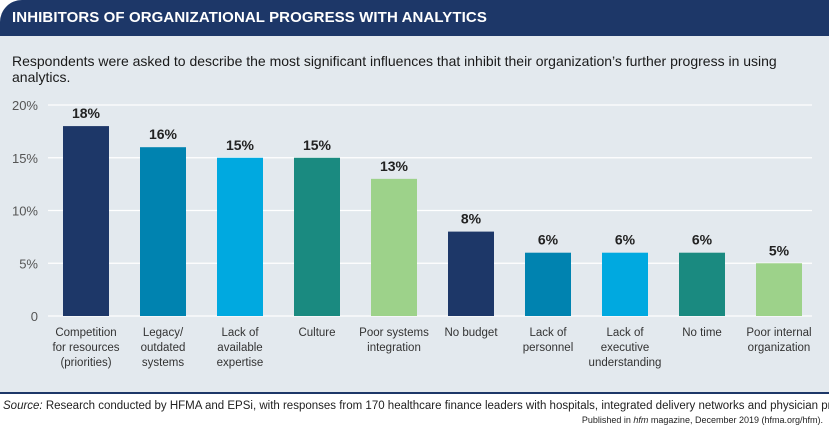  What do you see at coordinates (471, 219) in the screenshot?
I see `data-label: 8%` at bounding box center [471, 219].